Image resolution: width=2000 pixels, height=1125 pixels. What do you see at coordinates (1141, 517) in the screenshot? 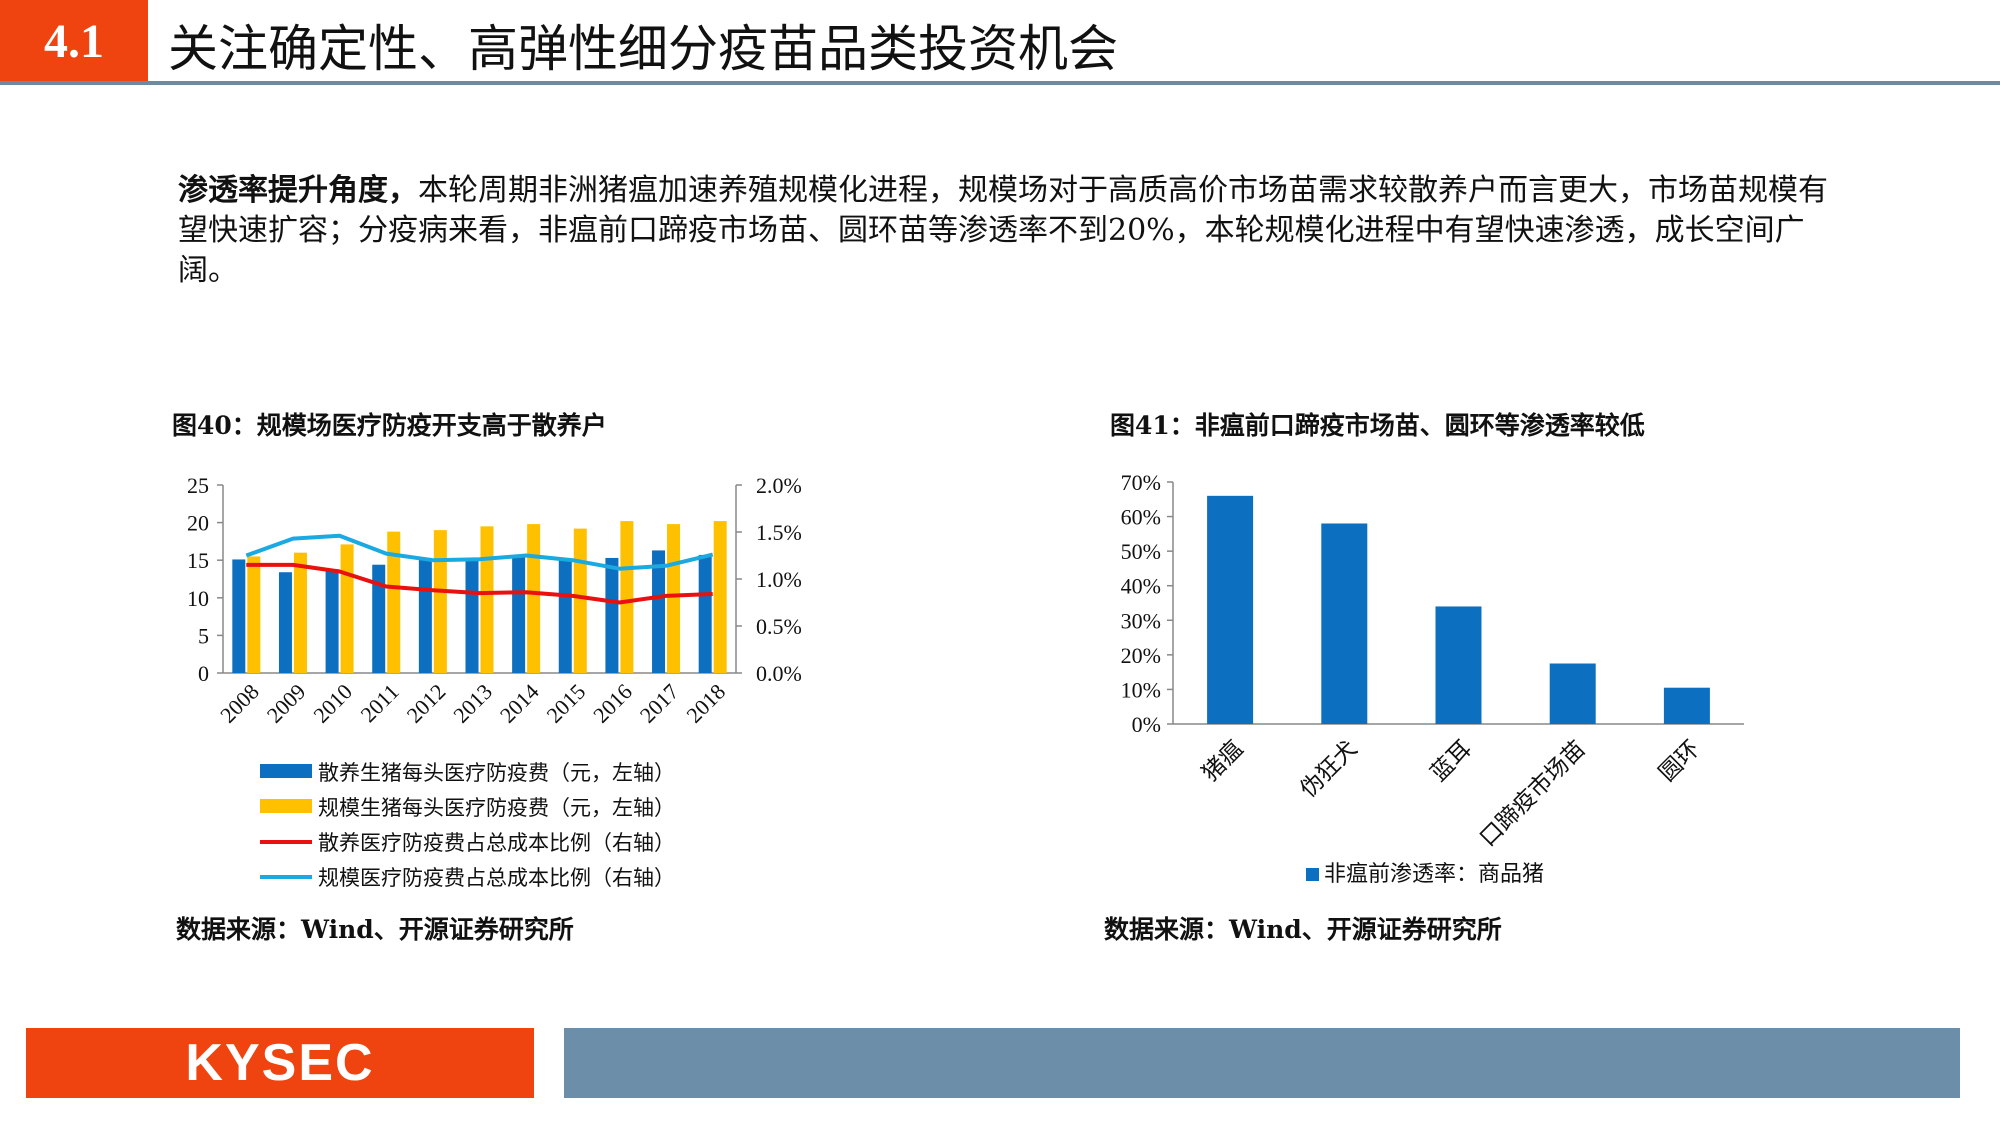
I see `y-tick-label: 60%` at bounding box center [1141, 517].